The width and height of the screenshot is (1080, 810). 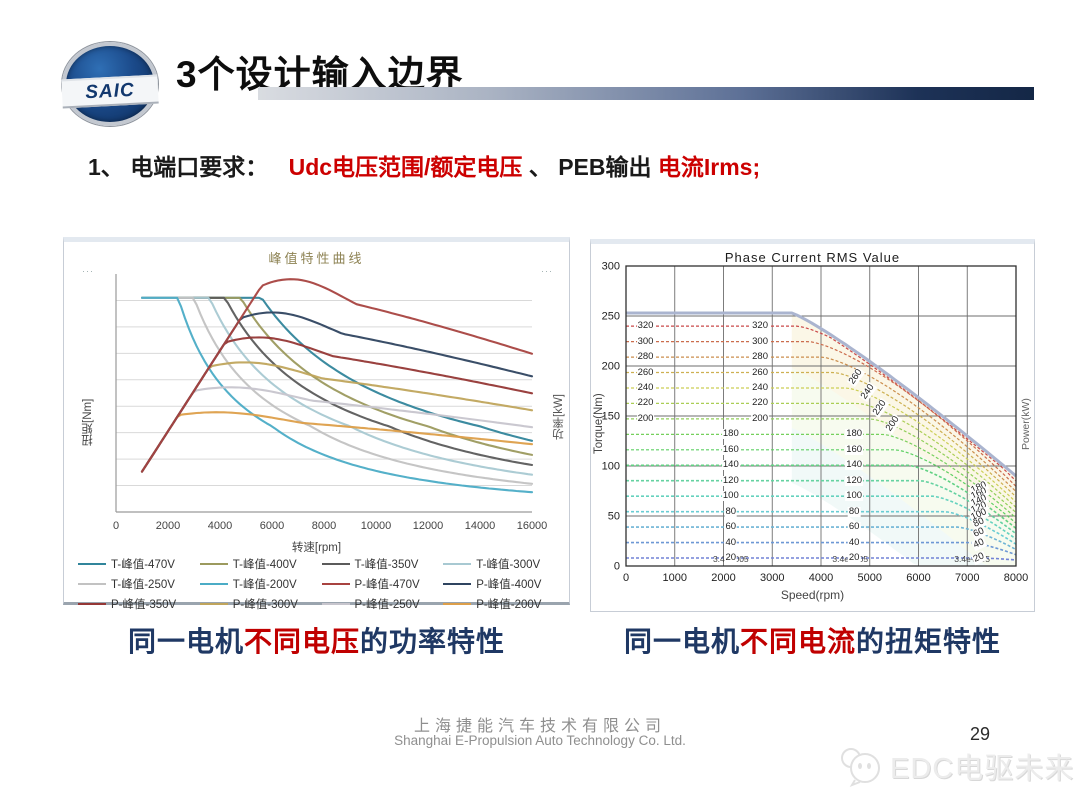 I want to click on x-tick-label: 7000, so click(x=967, y=578).